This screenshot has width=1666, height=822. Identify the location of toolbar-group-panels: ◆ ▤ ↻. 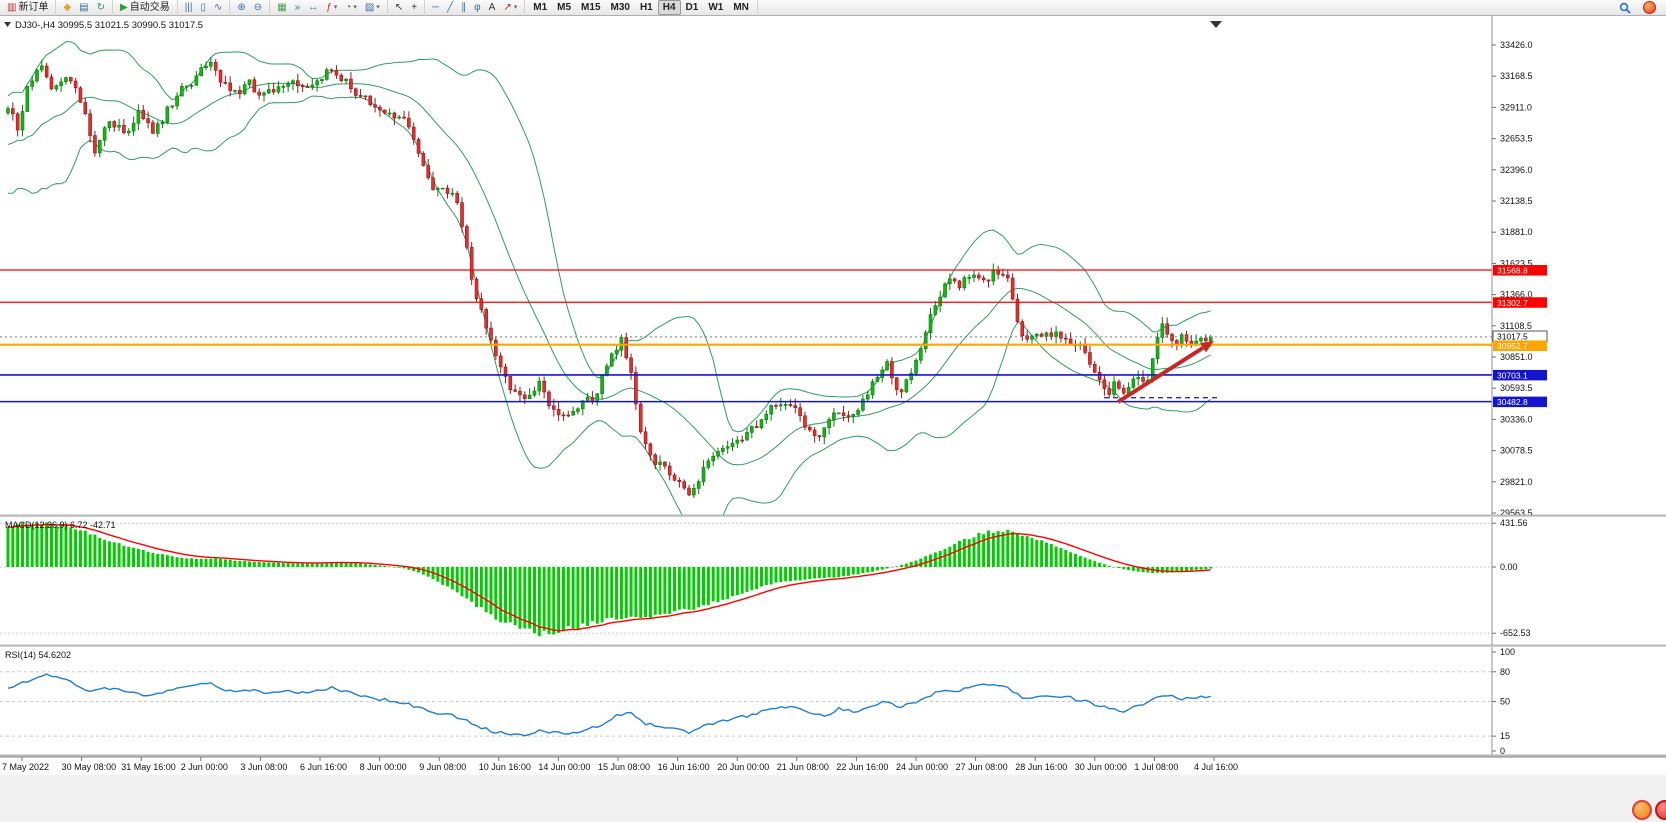
(84, 8).